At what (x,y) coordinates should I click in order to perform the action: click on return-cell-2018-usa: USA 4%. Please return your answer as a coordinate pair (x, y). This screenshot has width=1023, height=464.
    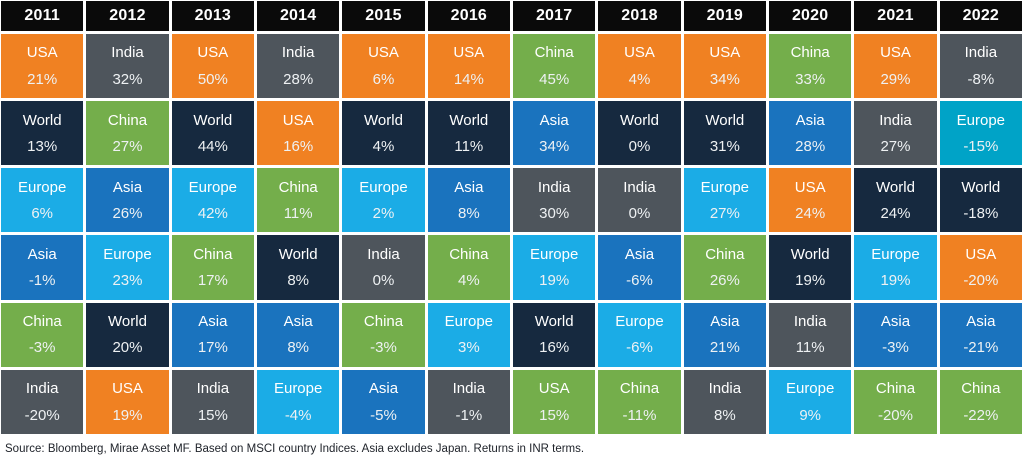
    Looking at the image, I should click on (639, 66).